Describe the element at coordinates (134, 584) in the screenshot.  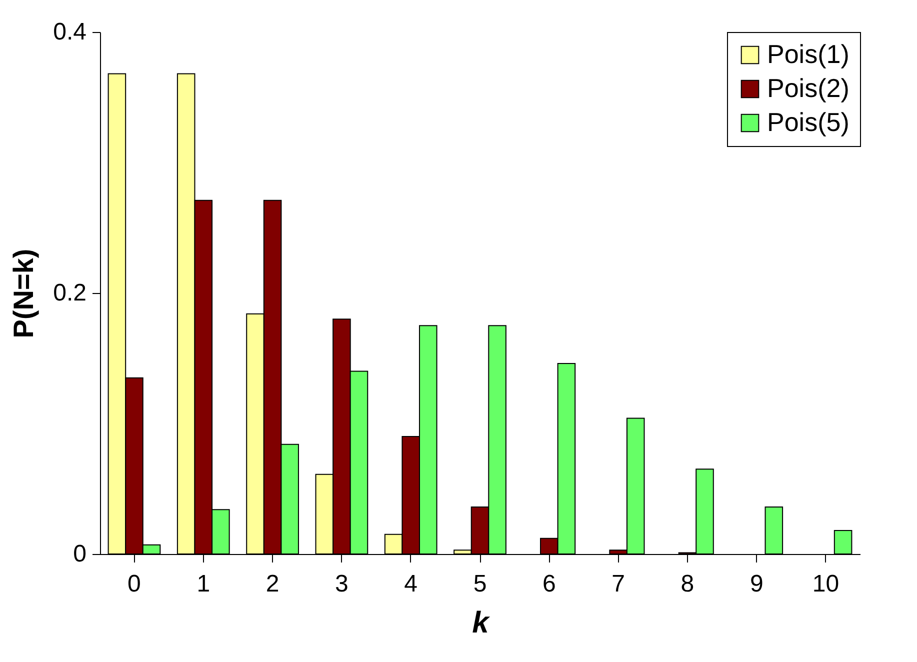
I see `x-tick-label: 0` at that location.